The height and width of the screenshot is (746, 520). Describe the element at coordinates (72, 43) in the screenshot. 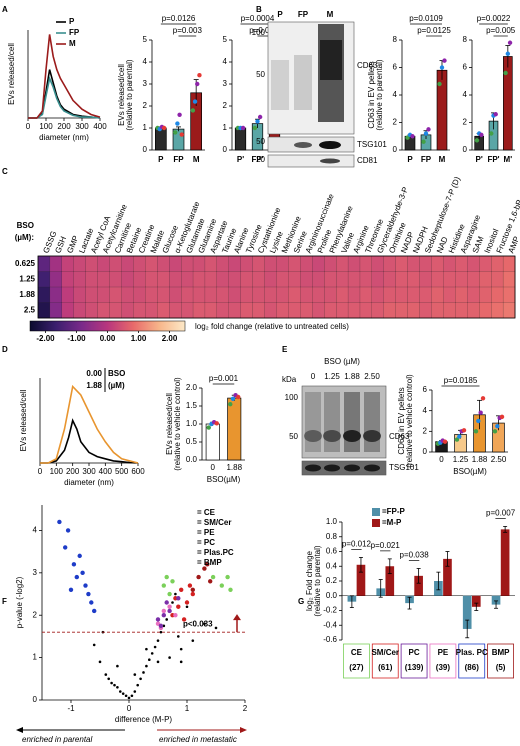

I see `legend-label: M` at that location.